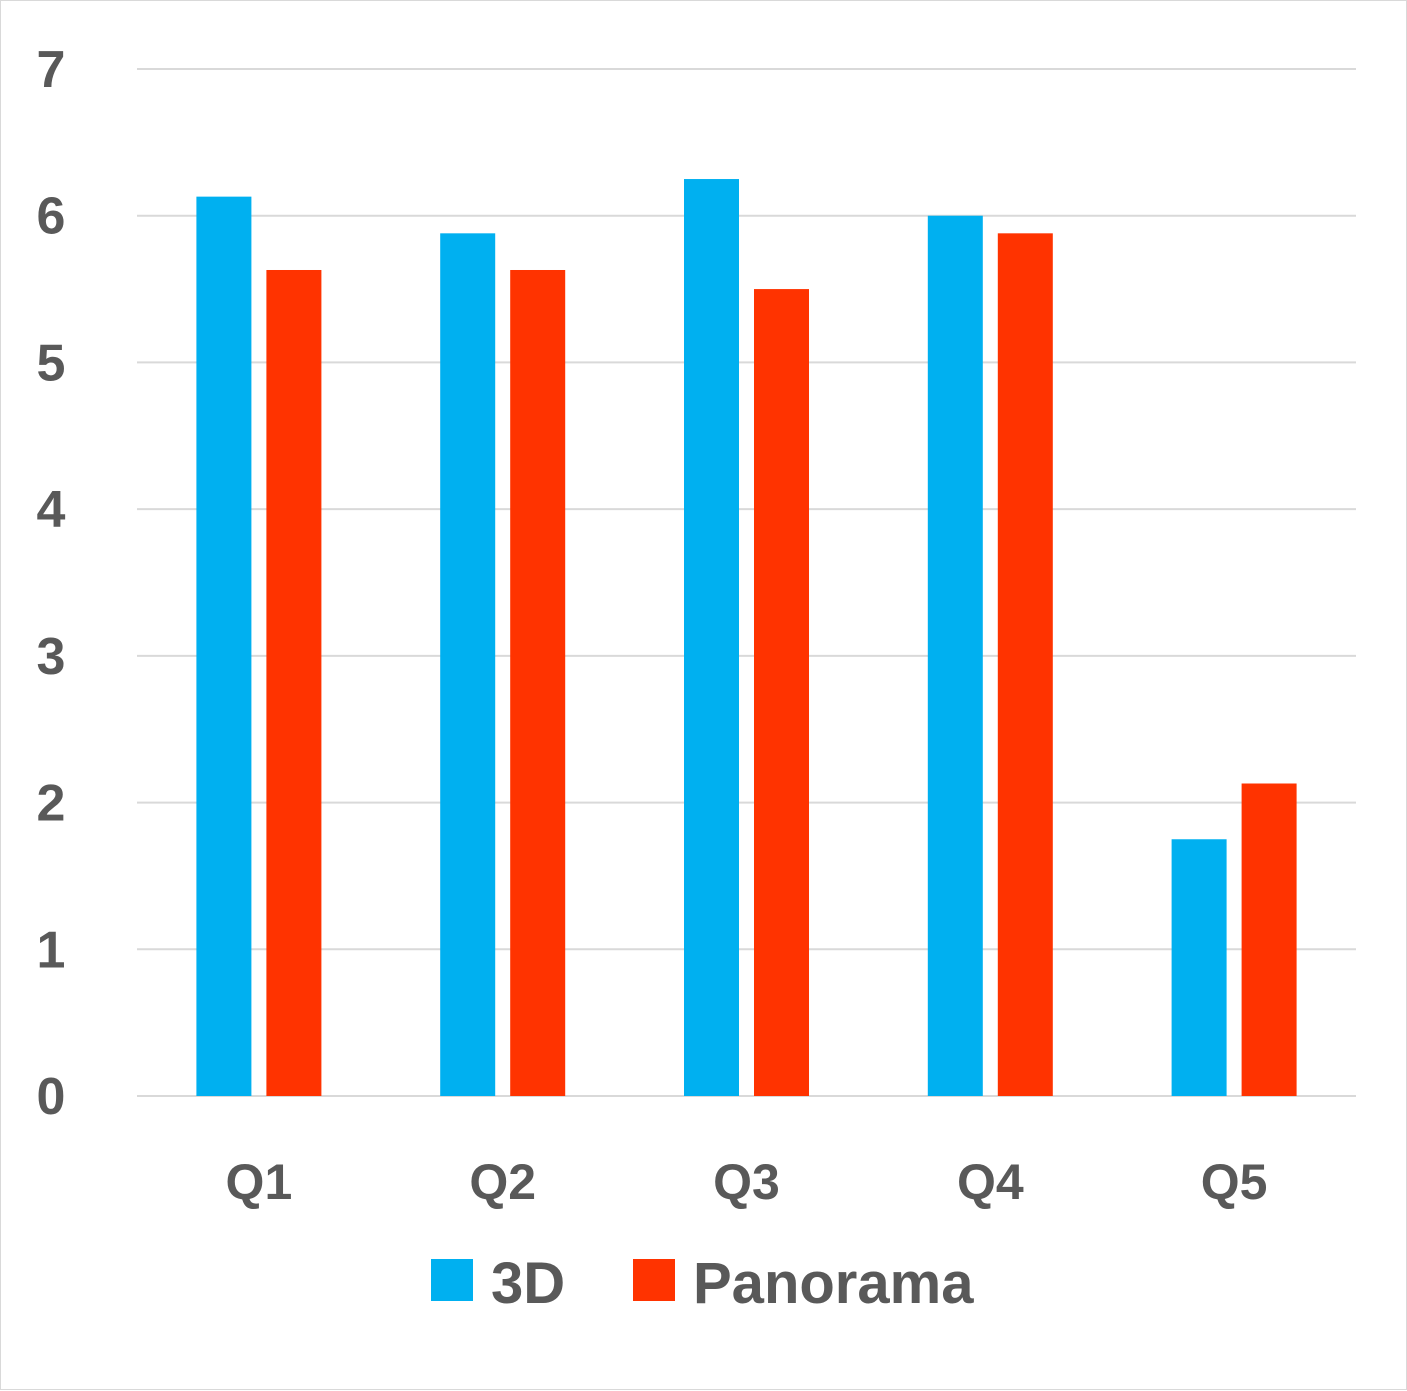  Describe the element at coordinates (1269, 939) in the screenshot. I see `bar-panorama-q5` at that location.